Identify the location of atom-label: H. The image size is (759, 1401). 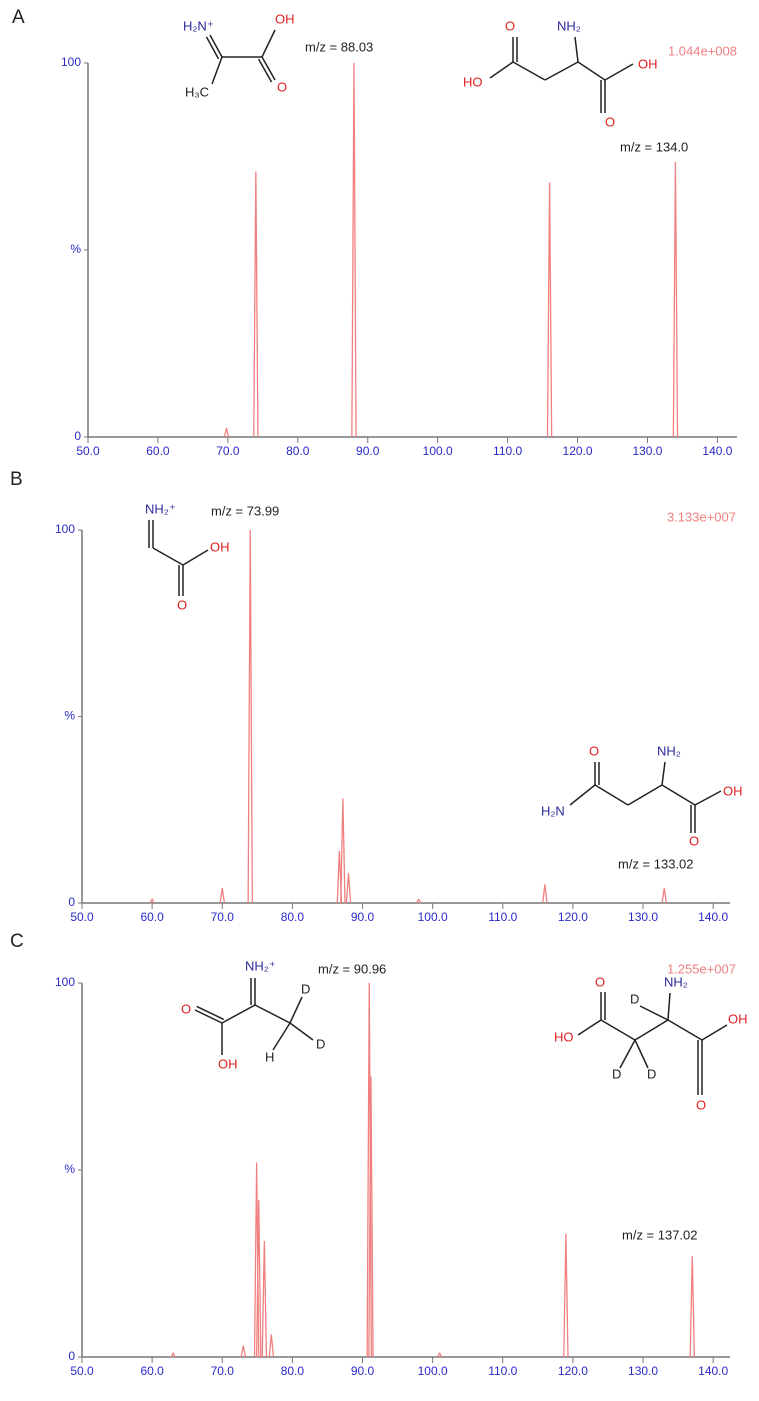
(269, 1056).